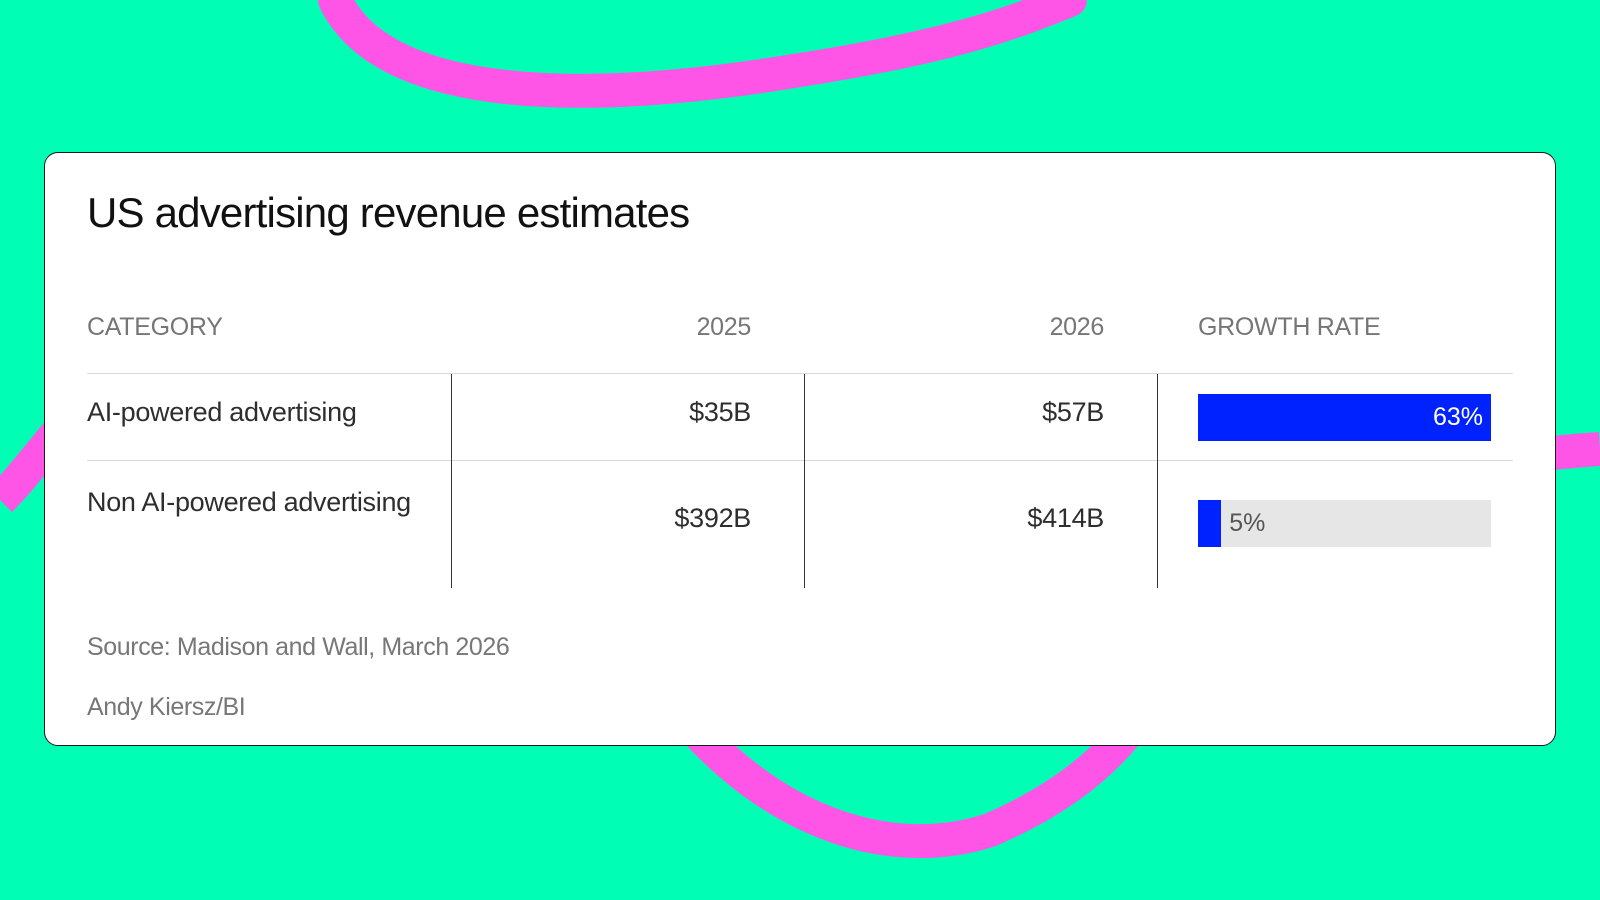 The width and height of the screenshot is (1600, 900). What do you see at coordinates (720, 412) in the screenshot?
I see `row-ai-2025-value: $35B` at bounding box center [720, 412].